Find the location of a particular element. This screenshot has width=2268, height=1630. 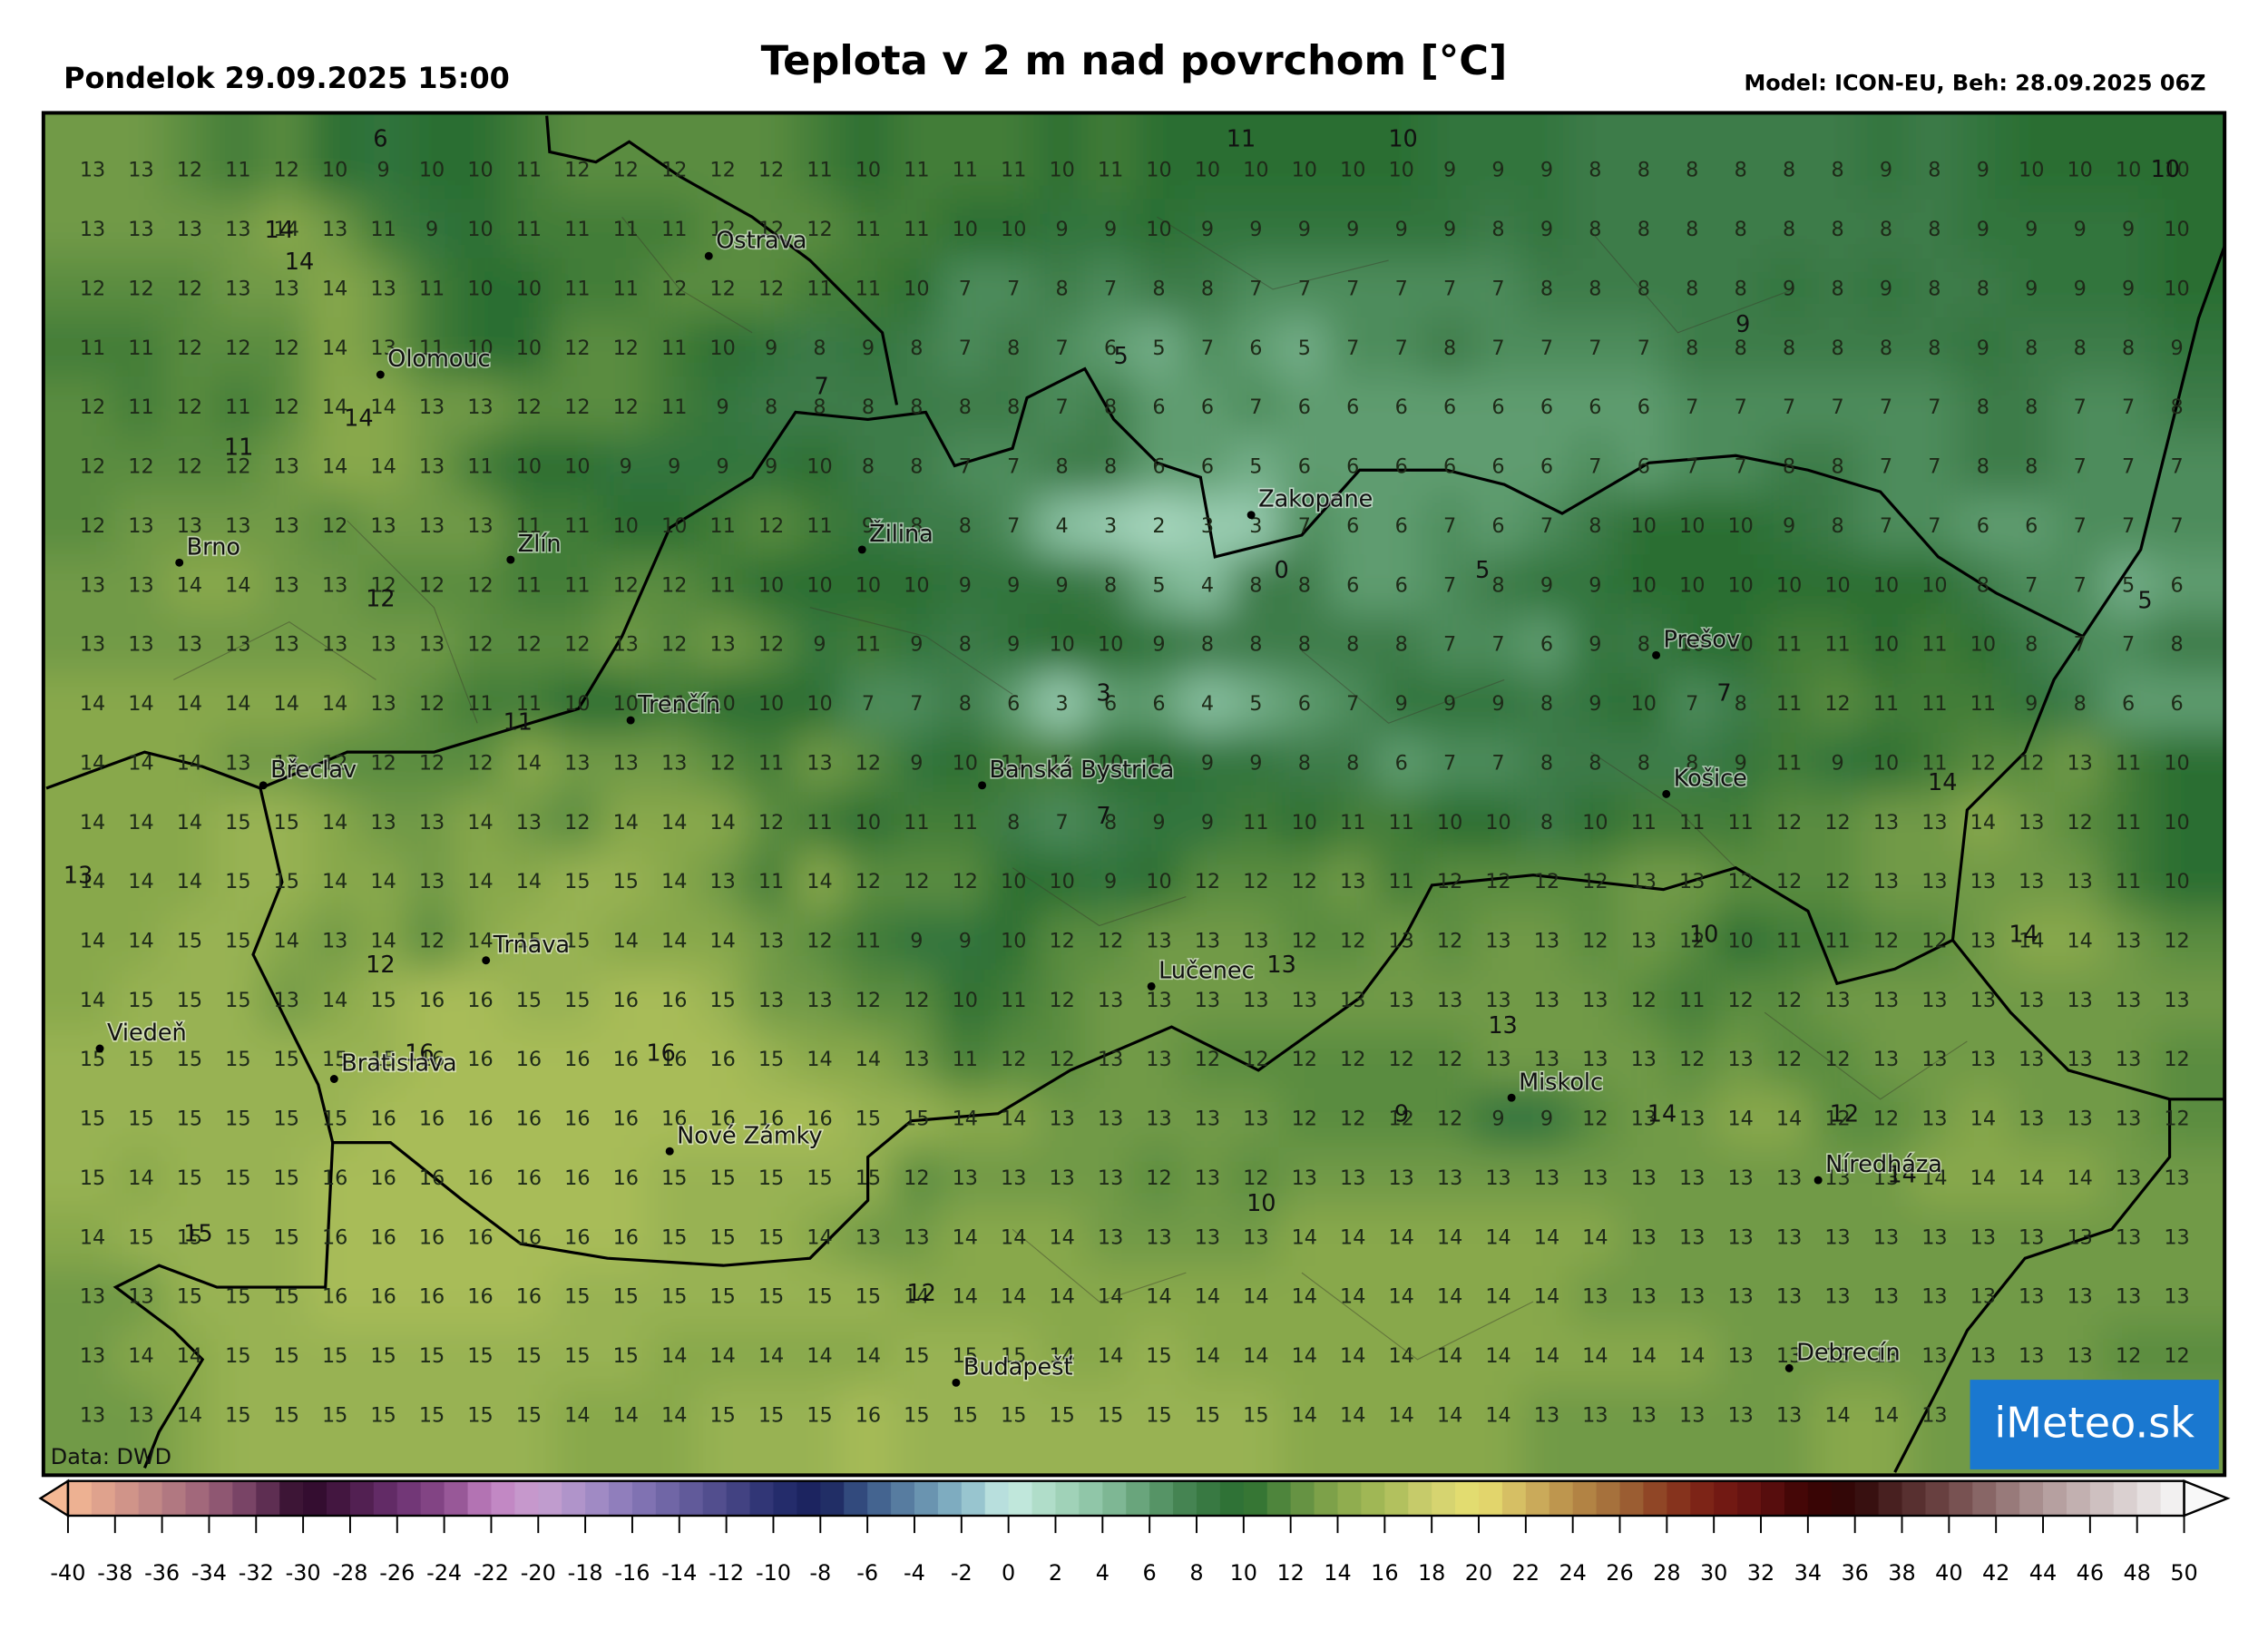

contour-label: 11 is located at coordinates (1242, 140).